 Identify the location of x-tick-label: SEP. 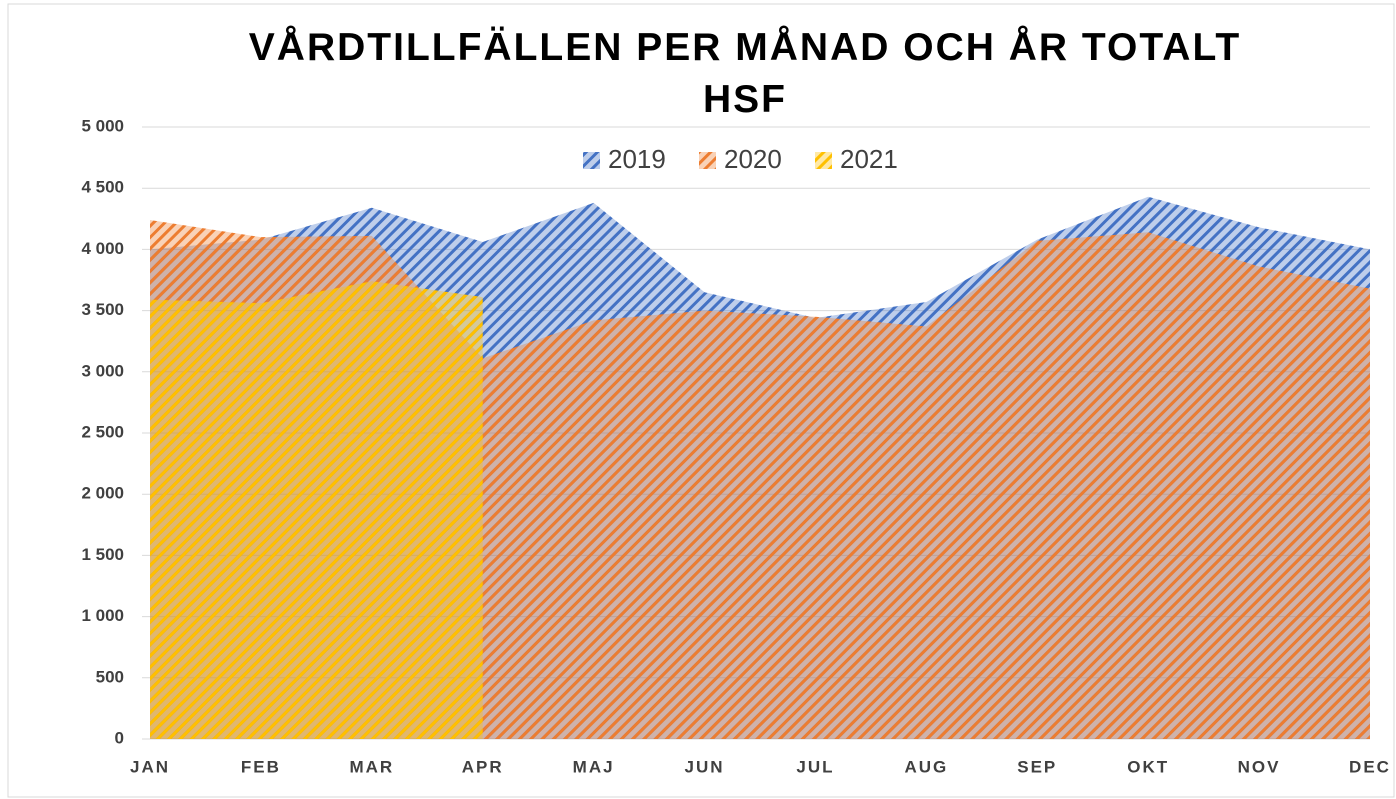
(1037, 766).